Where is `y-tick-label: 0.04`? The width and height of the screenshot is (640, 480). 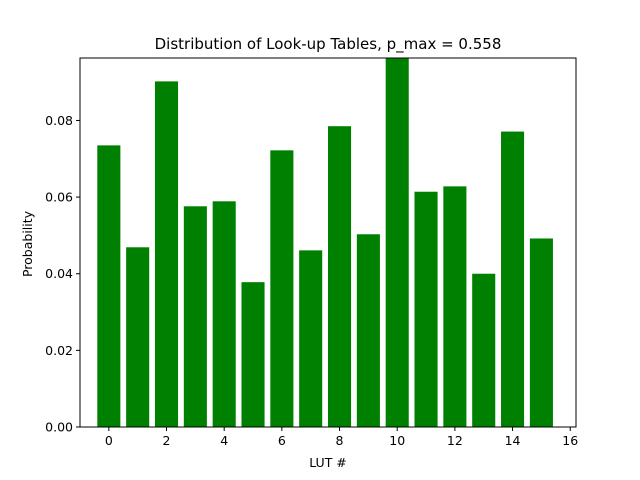
y-tick-label: 0.04 is located at coordinates (59, 273).